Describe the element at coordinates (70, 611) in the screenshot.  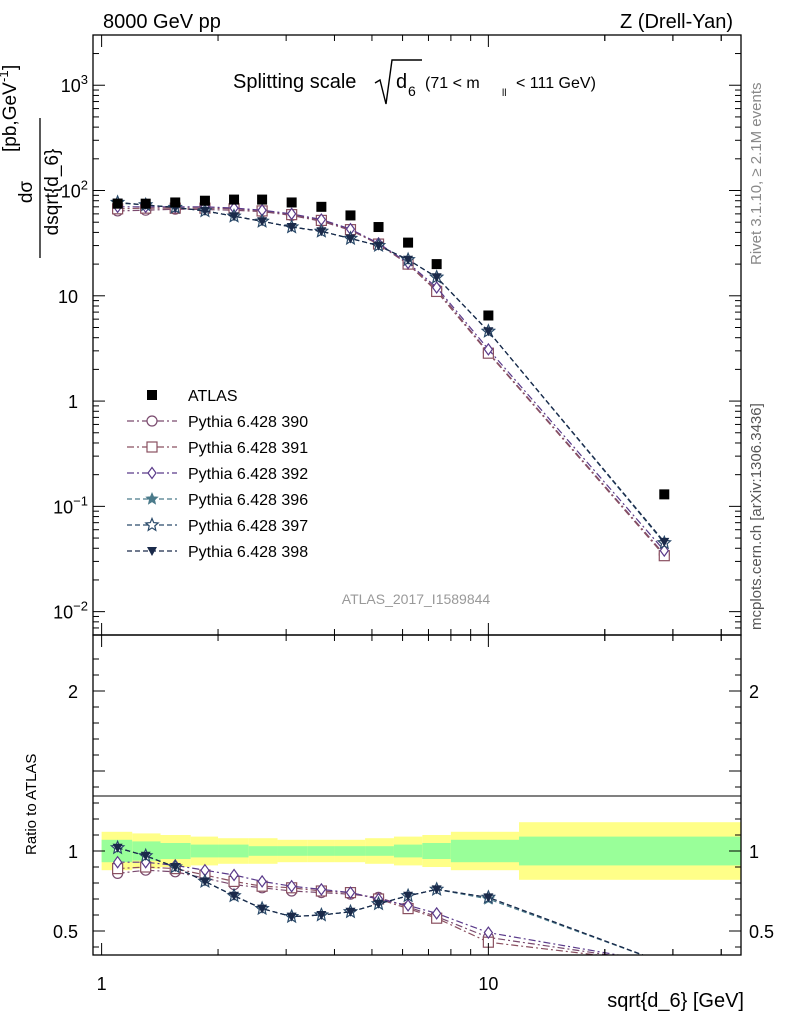
I see `y-tick-label: 10⁻²` at that location.